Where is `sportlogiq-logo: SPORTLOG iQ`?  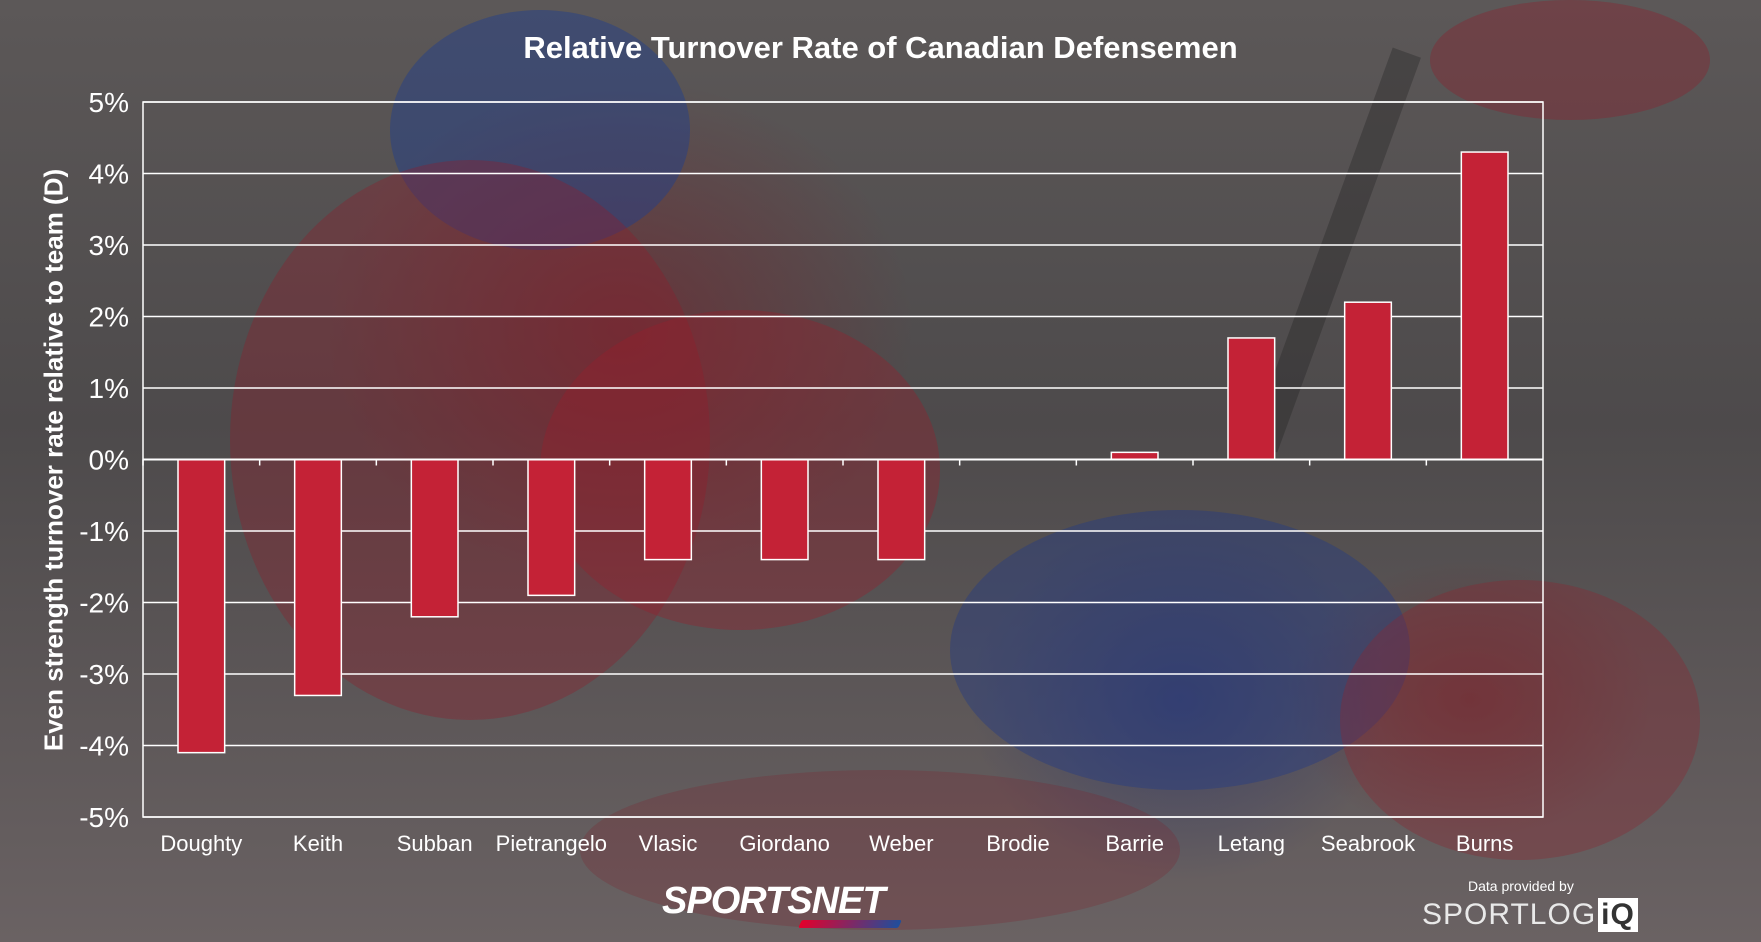 sportlogiq-logo: SPORTLOG iQ is located at coordinates (1530, 915).